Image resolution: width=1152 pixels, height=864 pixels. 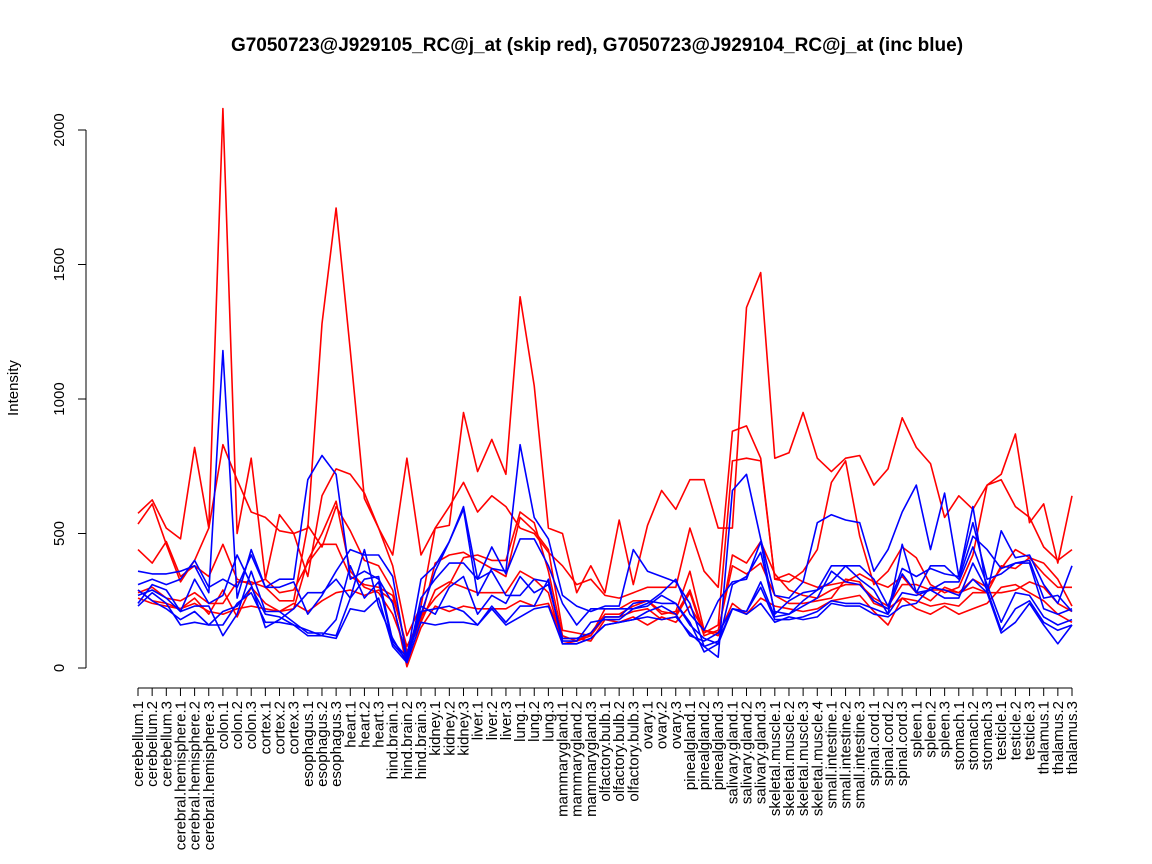 I want to click on x-tick-label: spleen.2, so click(x=930, y=729).